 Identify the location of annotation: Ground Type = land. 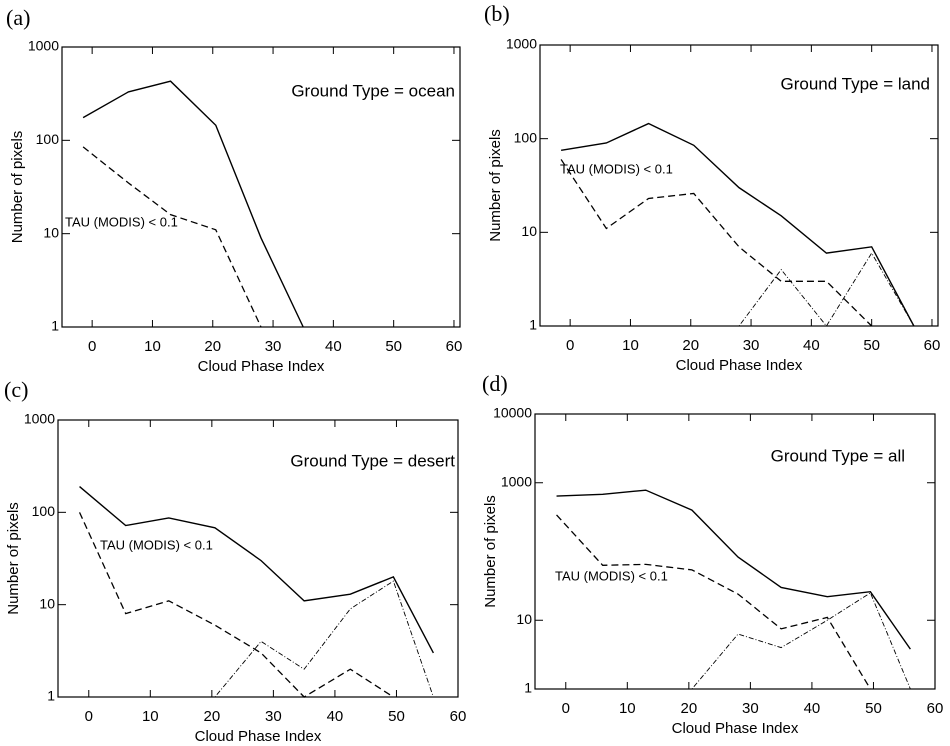
(856, 83).